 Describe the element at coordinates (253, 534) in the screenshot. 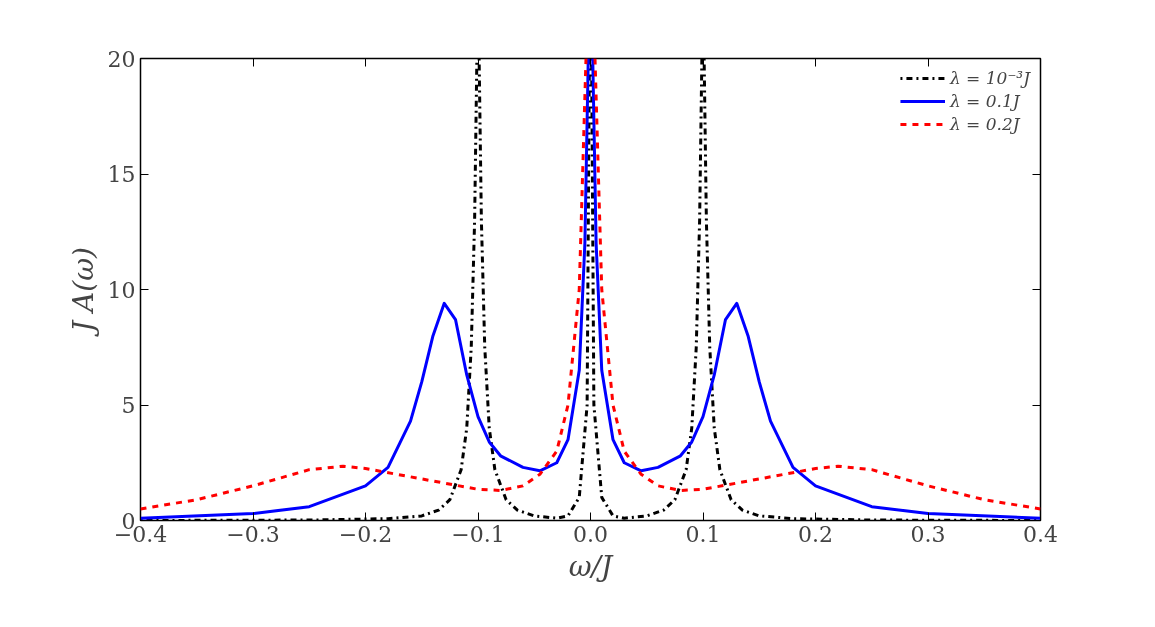

I see `x-tick-label: −0.3` at that location.